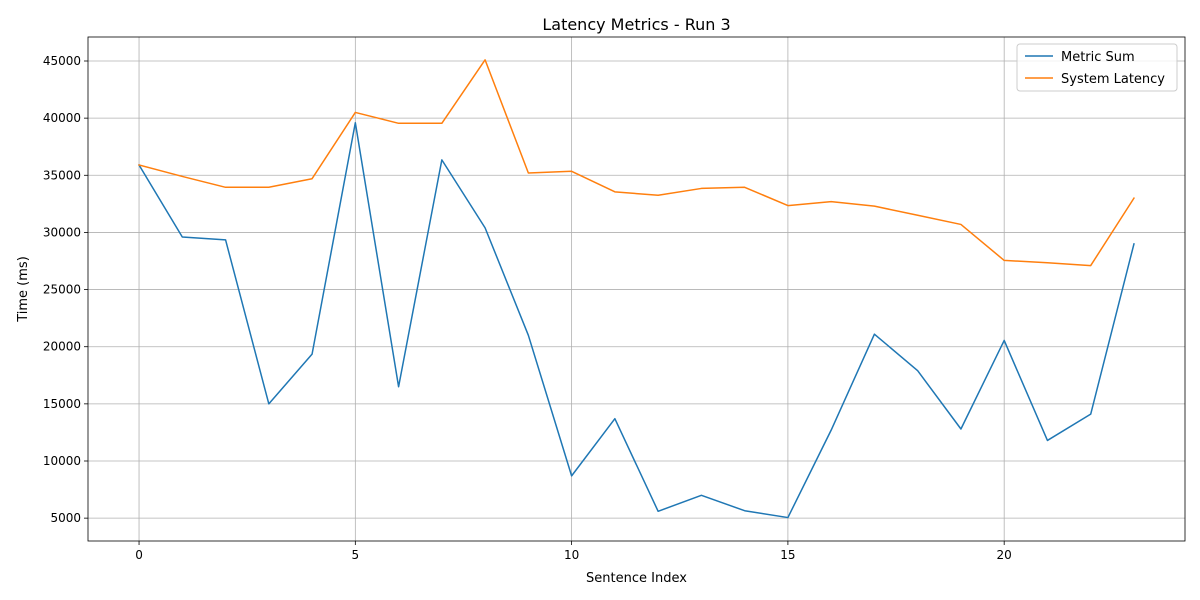  I want to click on chart-title: Latency Metrics - Run 3, so click(636, 24).